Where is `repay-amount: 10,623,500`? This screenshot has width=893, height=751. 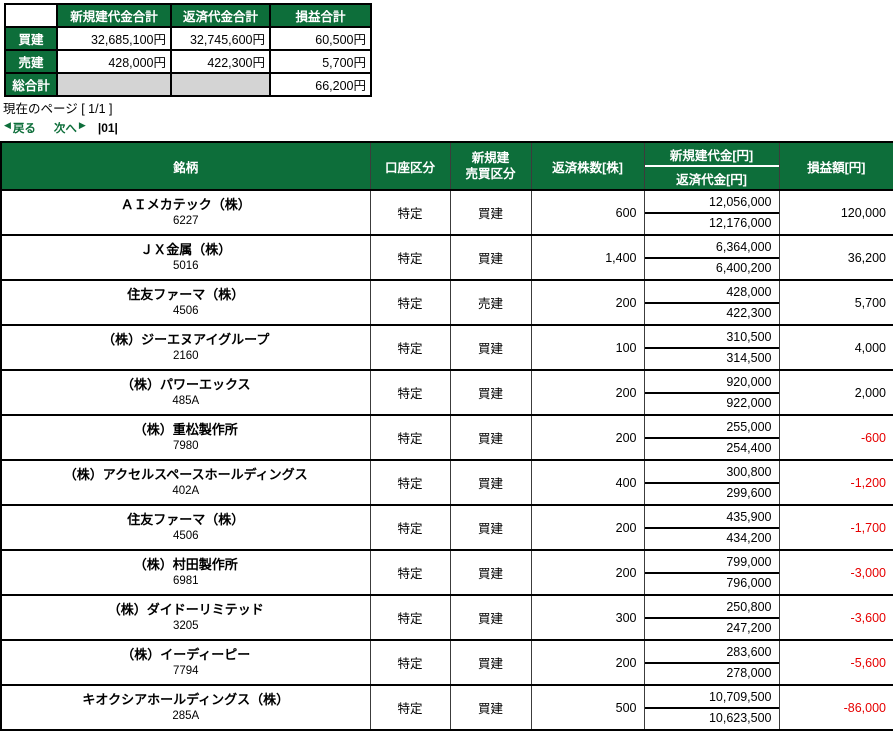
repay-amount: 10,623,500 is located at coordinates (740, 718).